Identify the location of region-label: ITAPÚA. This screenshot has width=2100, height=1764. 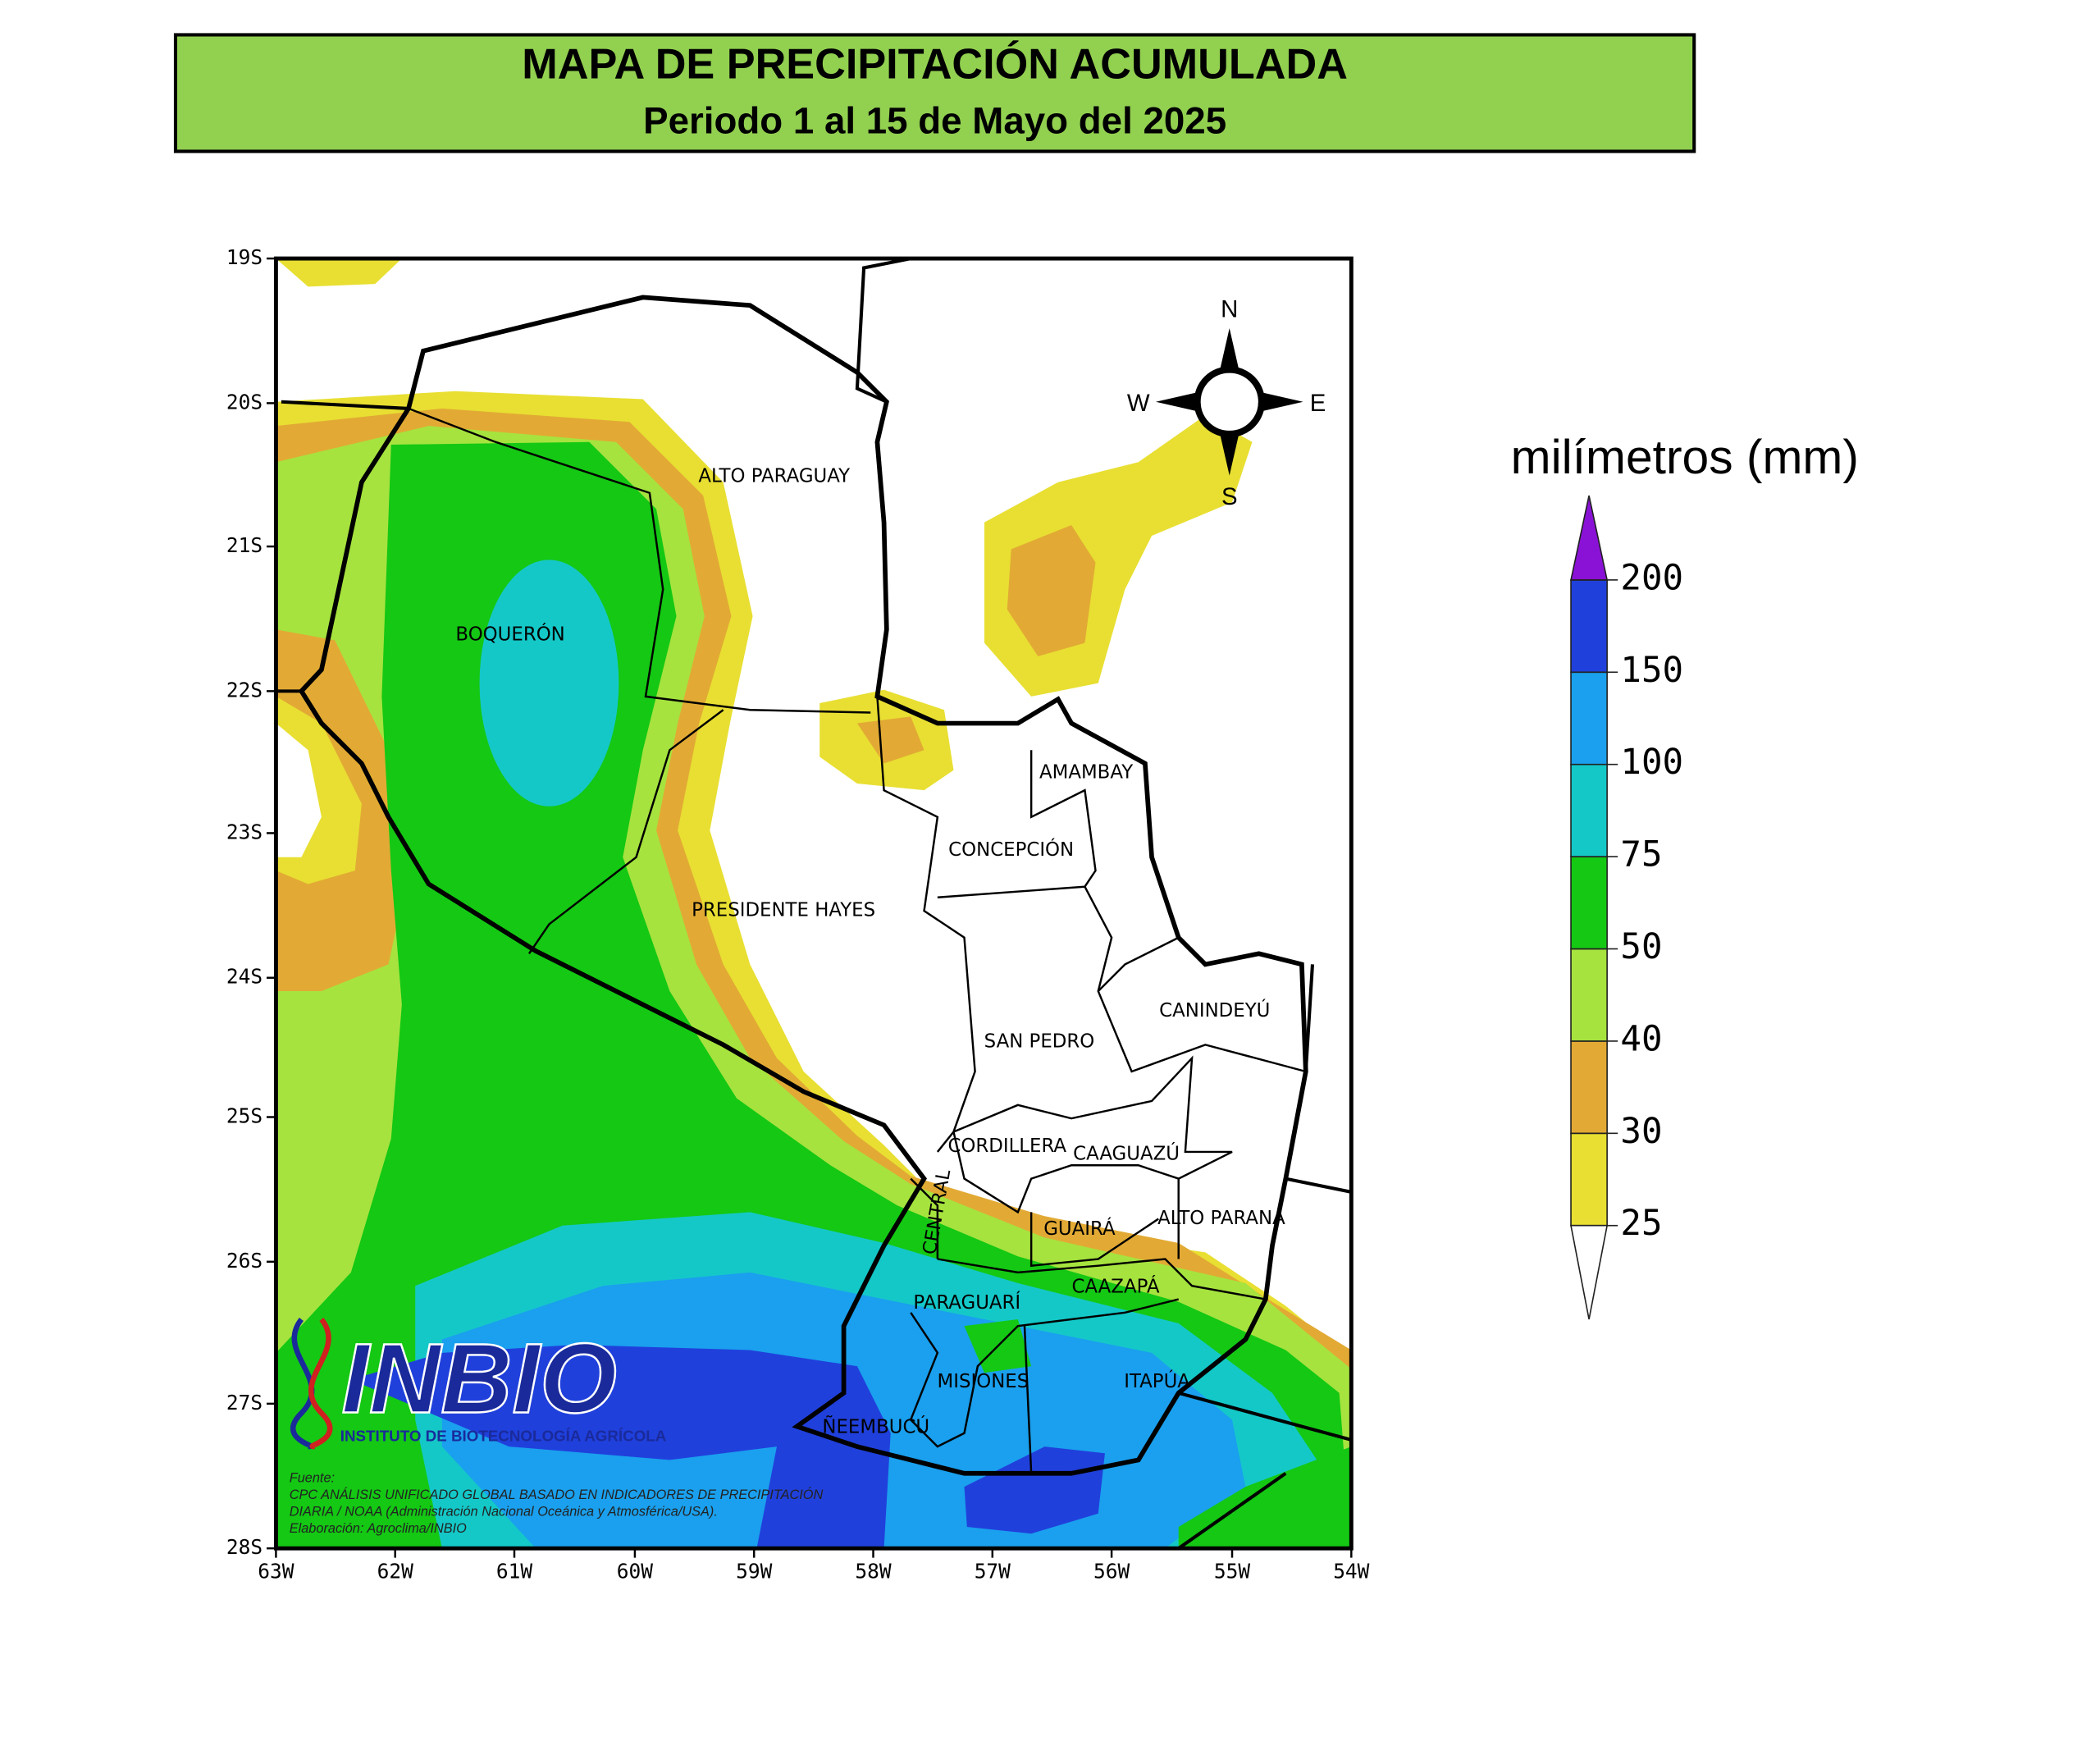
(1157, 1381).